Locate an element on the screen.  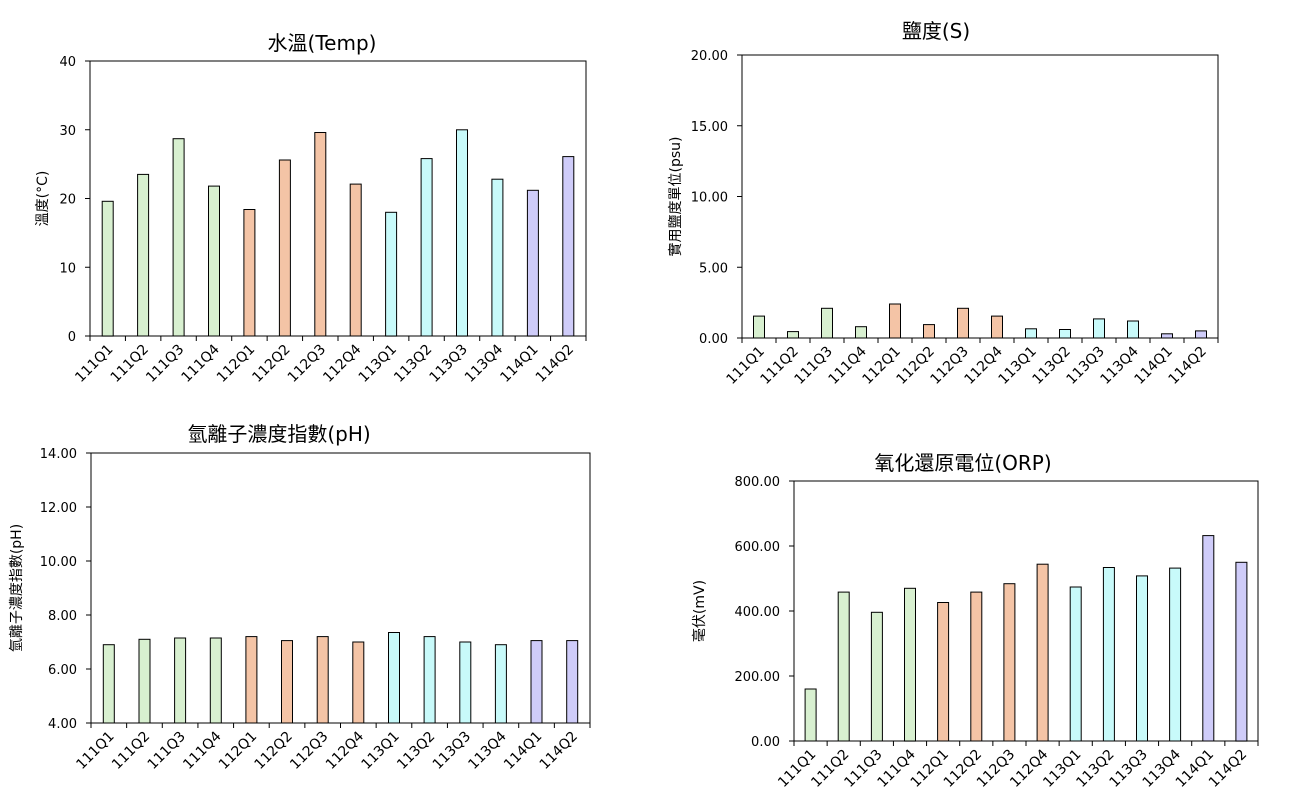
chart-title: 鹽度(S) is located at coordinates (936, 31).